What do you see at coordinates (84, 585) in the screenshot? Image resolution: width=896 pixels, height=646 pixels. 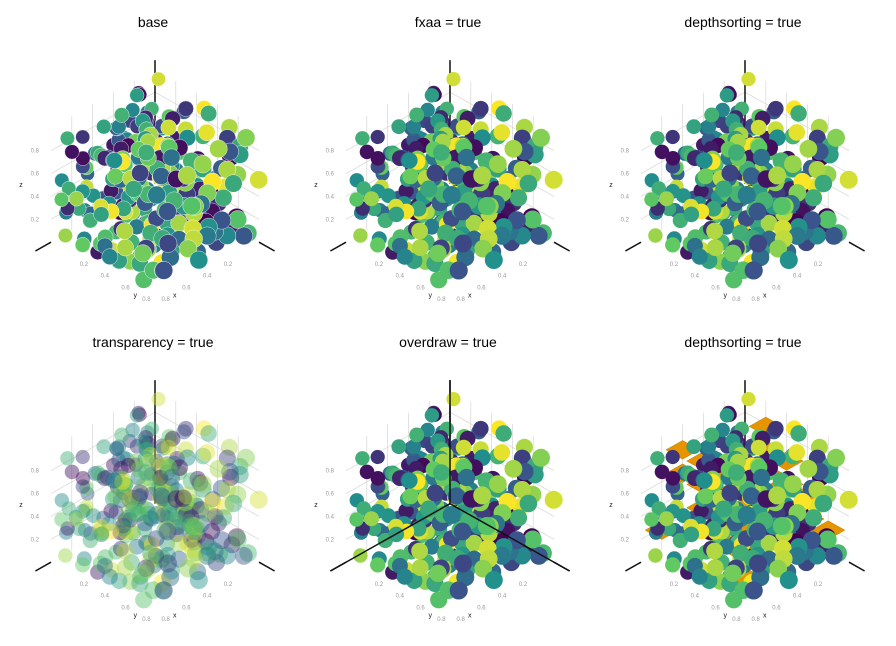 I see `x-tick-label: 0.2` at bounding box center [84, 585].